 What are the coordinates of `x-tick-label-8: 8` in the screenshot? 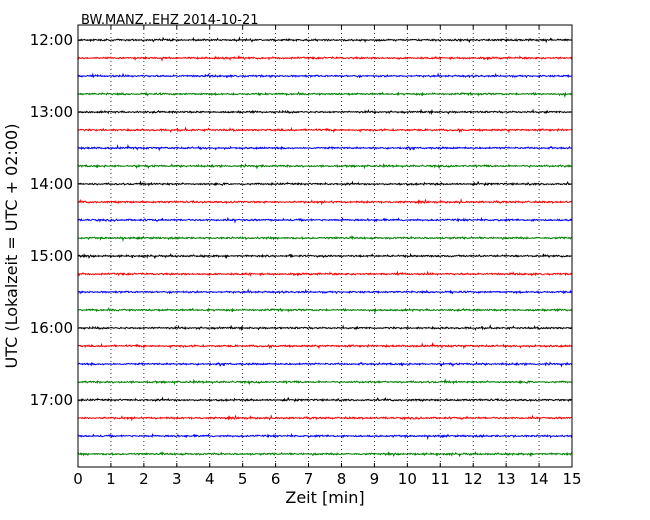 It's located at (342, 479).